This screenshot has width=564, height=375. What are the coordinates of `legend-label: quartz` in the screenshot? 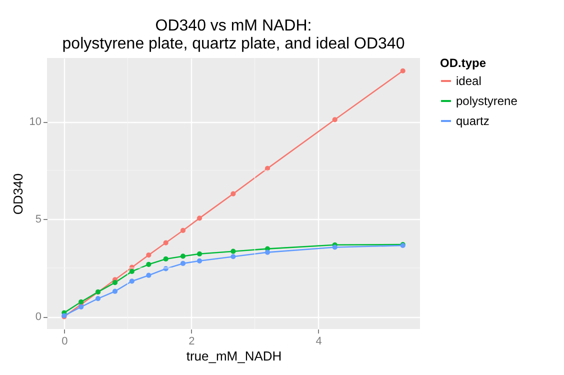 It's located at (473, 121).